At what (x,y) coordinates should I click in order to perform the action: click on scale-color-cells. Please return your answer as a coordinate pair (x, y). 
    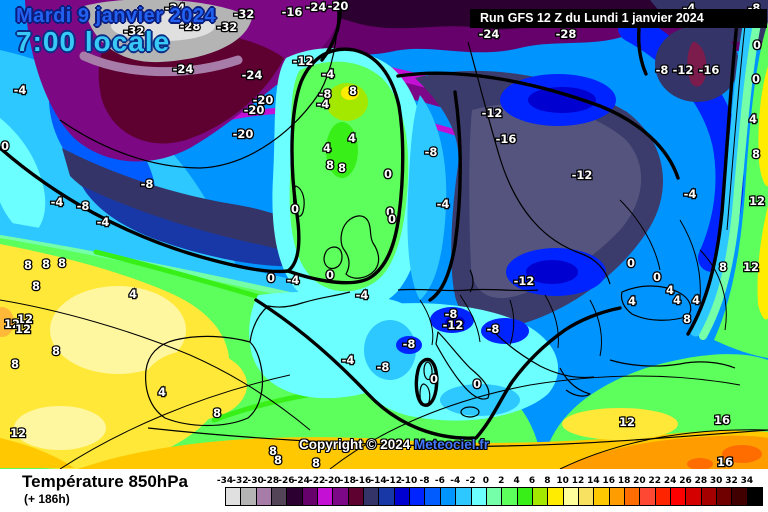
    Looking at the image, I should click on (494, 496).